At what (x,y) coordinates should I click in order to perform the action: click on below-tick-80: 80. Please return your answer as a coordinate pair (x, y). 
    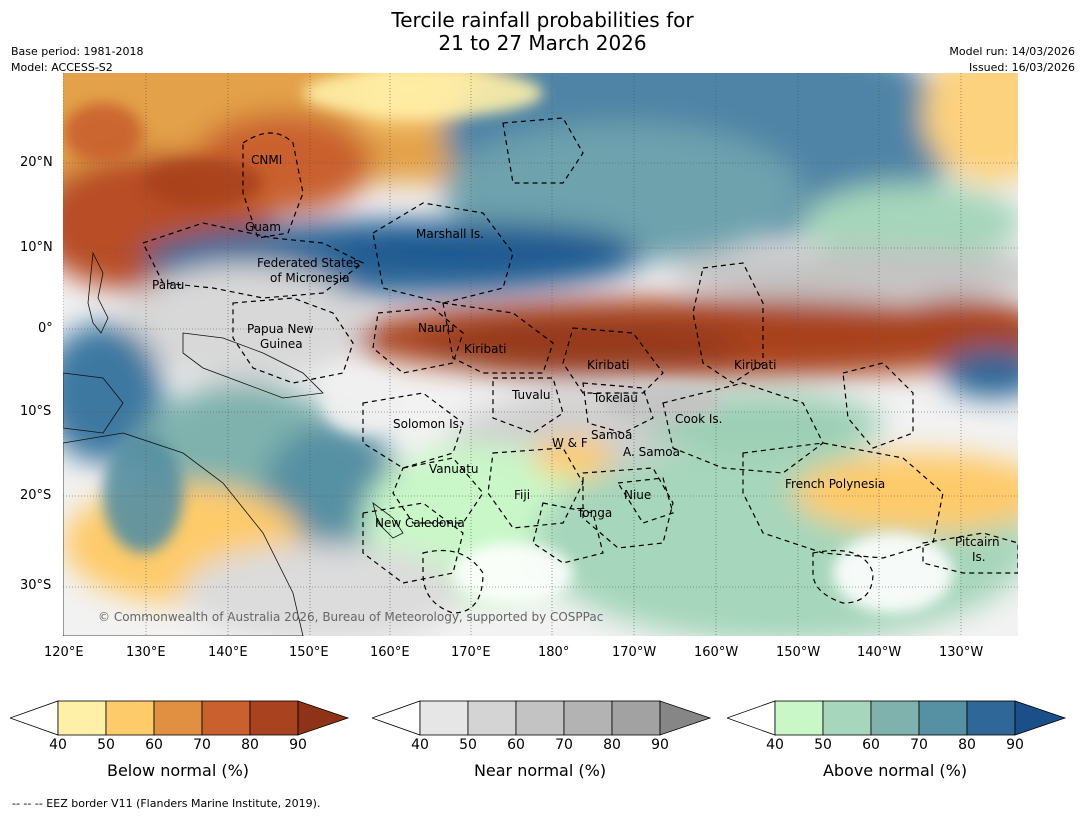
    Looking at the image, I should click on (250, 745).